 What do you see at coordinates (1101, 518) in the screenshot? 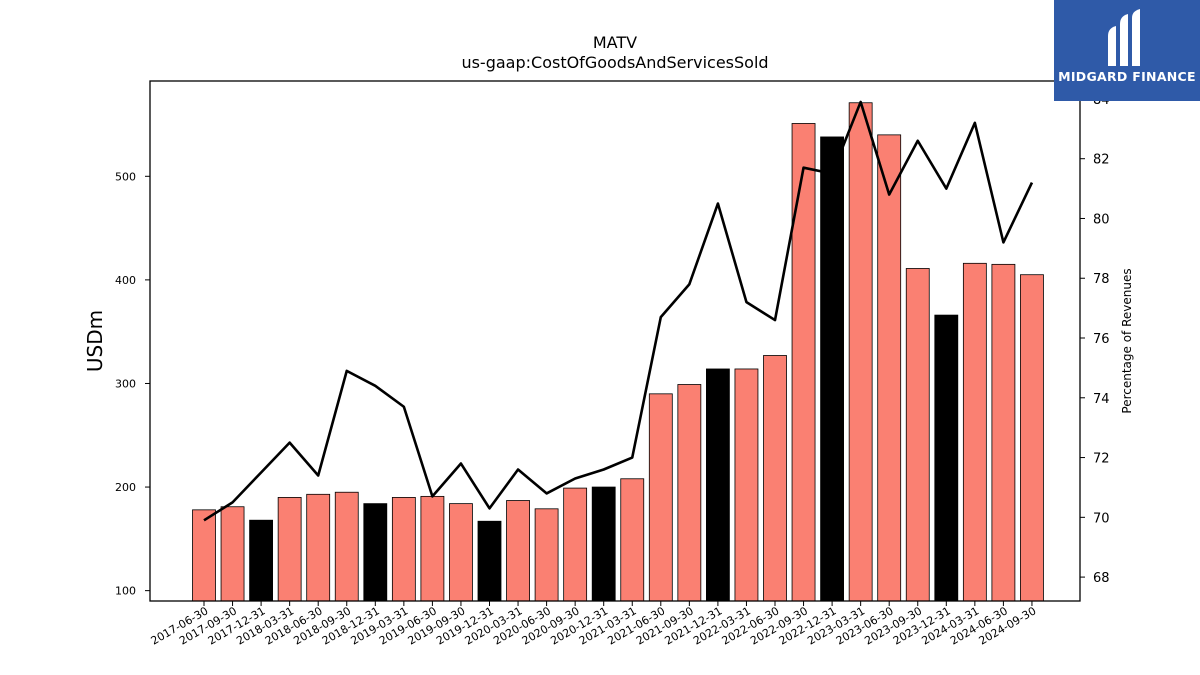
I see `y2-tick-label: 70` at bounding box center [1101, 518].